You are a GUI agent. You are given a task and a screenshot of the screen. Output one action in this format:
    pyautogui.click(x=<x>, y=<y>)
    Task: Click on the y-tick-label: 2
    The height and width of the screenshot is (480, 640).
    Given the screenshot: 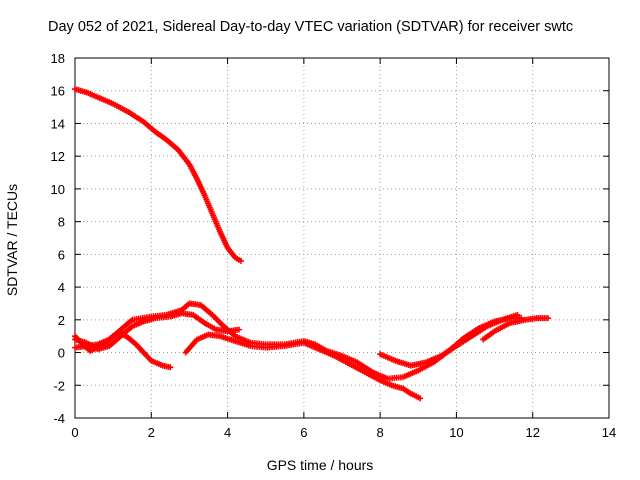 What is the action you would take?
    pyautogui.click(x=61, y=320)
    